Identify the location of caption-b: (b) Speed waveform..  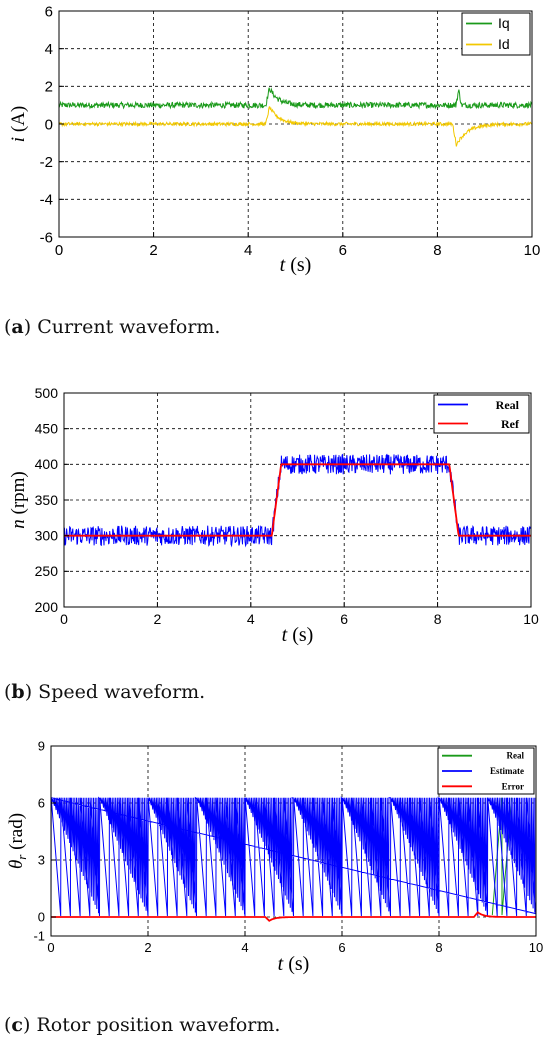
(105, 692).